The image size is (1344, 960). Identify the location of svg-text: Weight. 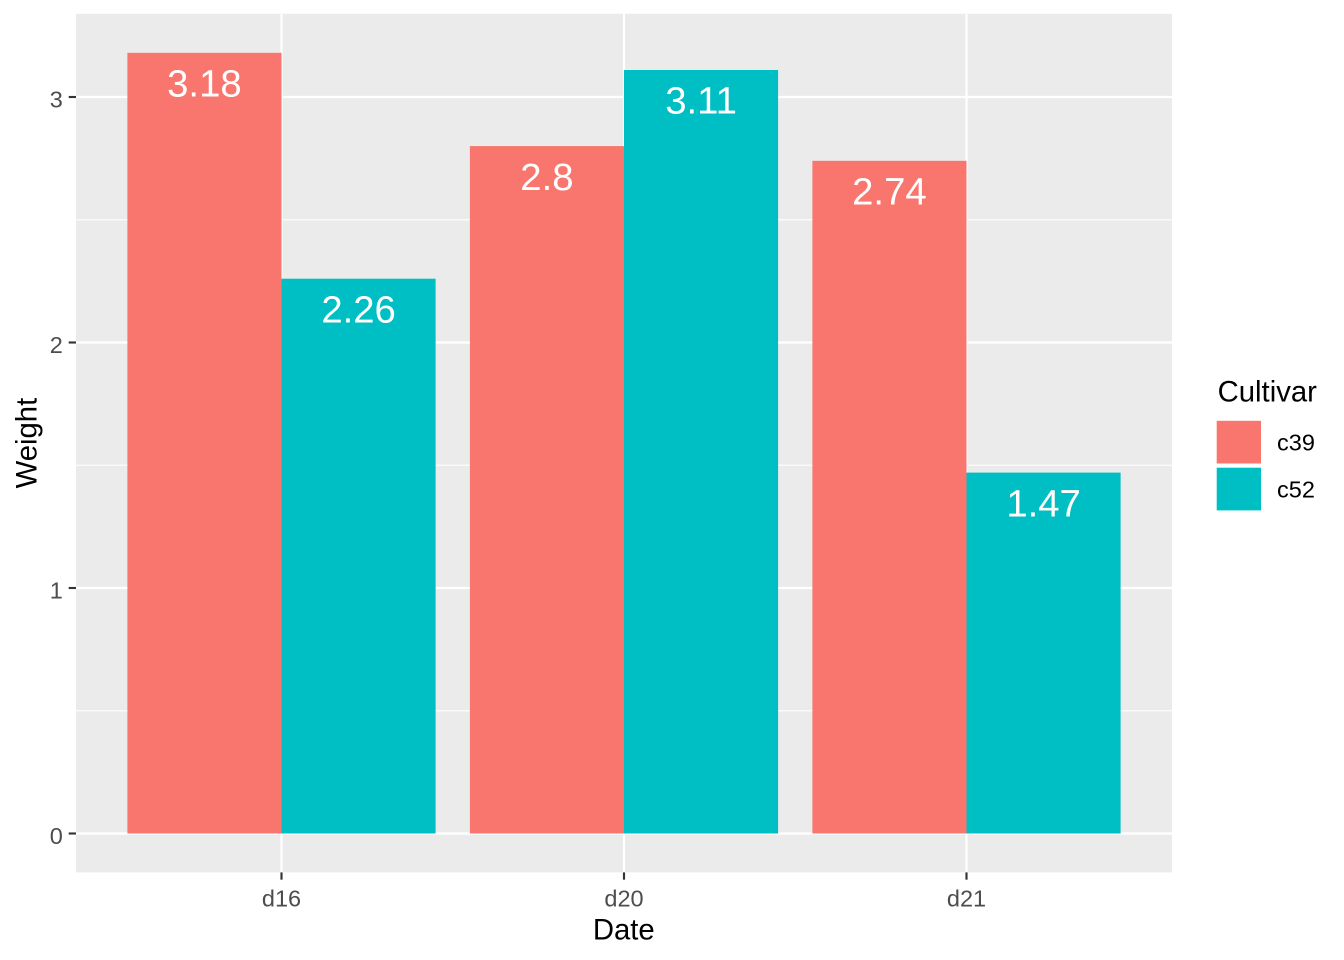
(27, 443).